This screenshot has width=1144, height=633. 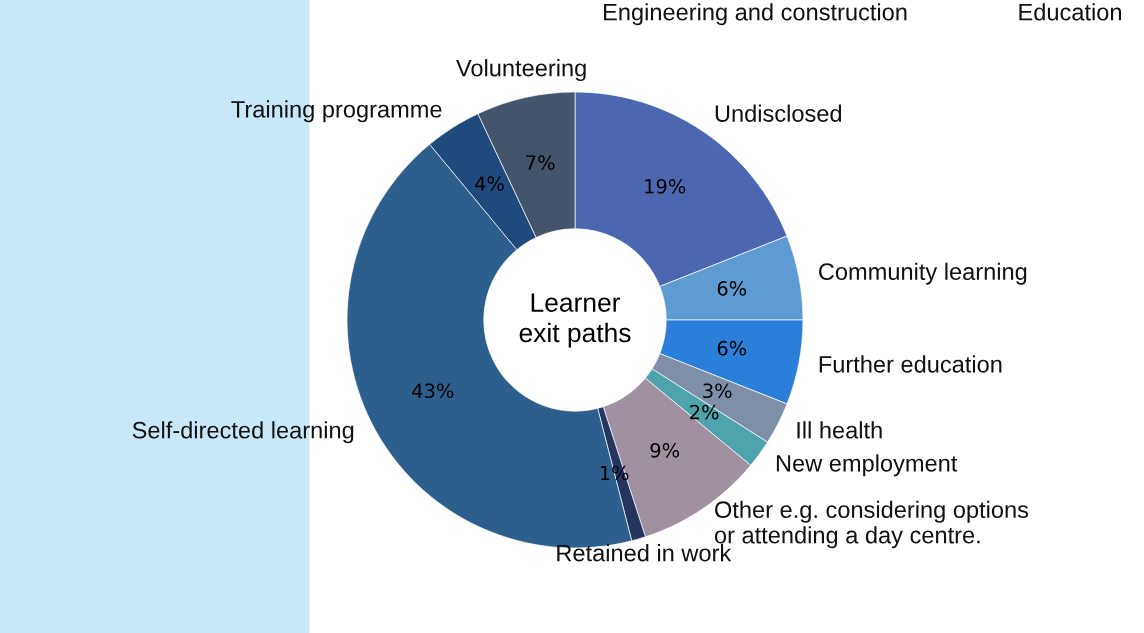 What do you see at coordinates (910, 364) in the screenshot?
I see `slice-label: Further education` at bounding box center [910, 364].